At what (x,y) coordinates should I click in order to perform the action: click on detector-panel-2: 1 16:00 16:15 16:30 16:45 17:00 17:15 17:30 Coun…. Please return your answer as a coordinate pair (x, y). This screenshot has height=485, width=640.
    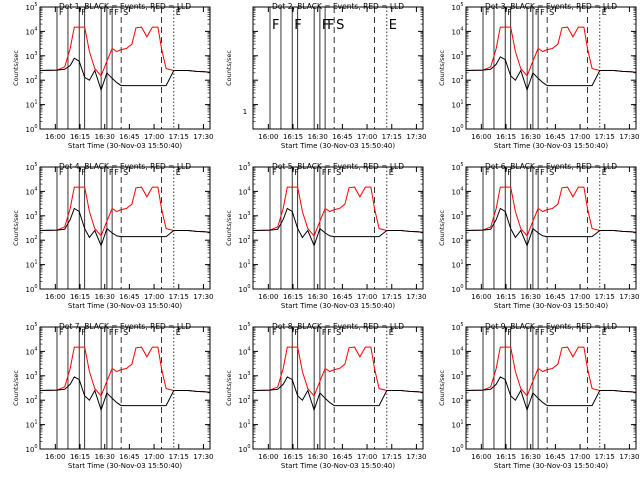
    Looking at the image, I should click on (326, 76).